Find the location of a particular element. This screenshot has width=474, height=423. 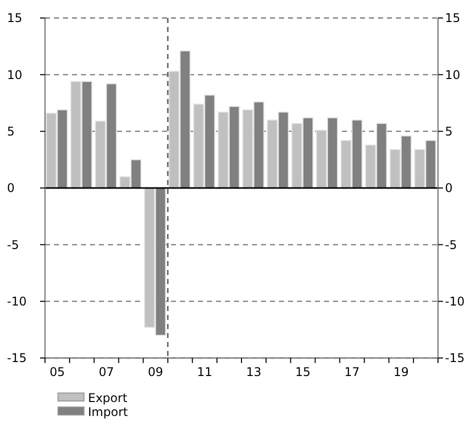

y2-tick-label: 5 is located at coordinates (449, 131).